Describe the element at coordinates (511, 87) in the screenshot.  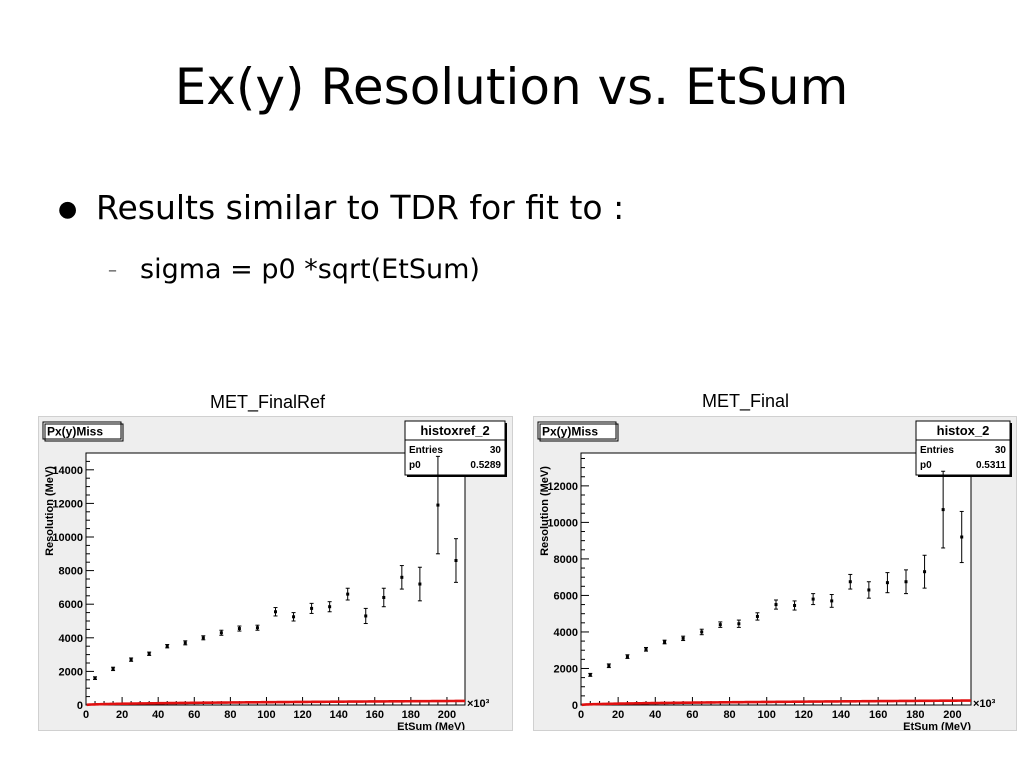
I see `slide-title: Ex(y) Resolution vs. EtSum` at that location.